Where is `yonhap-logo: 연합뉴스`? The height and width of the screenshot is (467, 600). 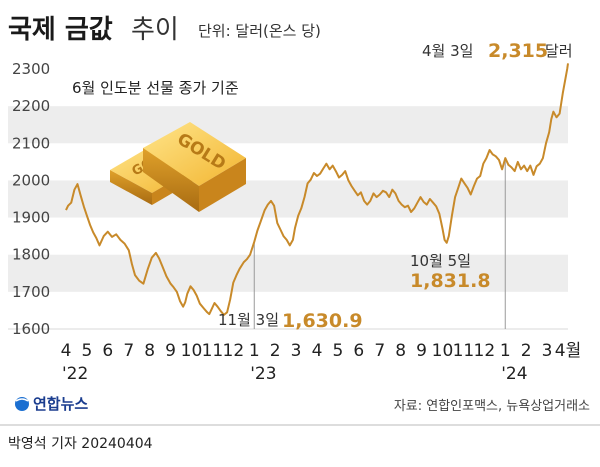 yonhap-logo: 연합뉴스 is located at coordinates (51, 404).